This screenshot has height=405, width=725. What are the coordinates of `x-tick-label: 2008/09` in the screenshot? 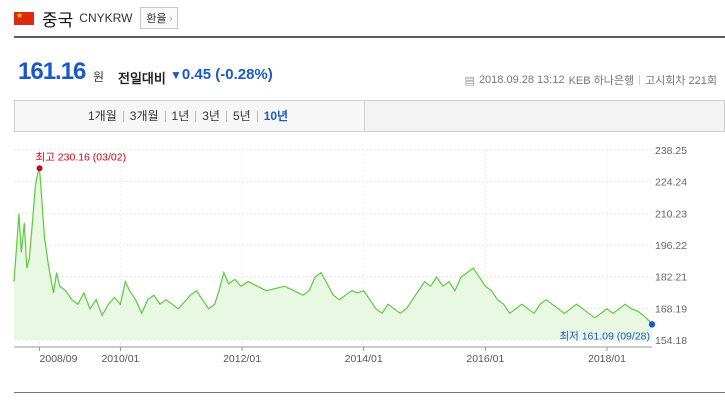 It's located at (59, 359).